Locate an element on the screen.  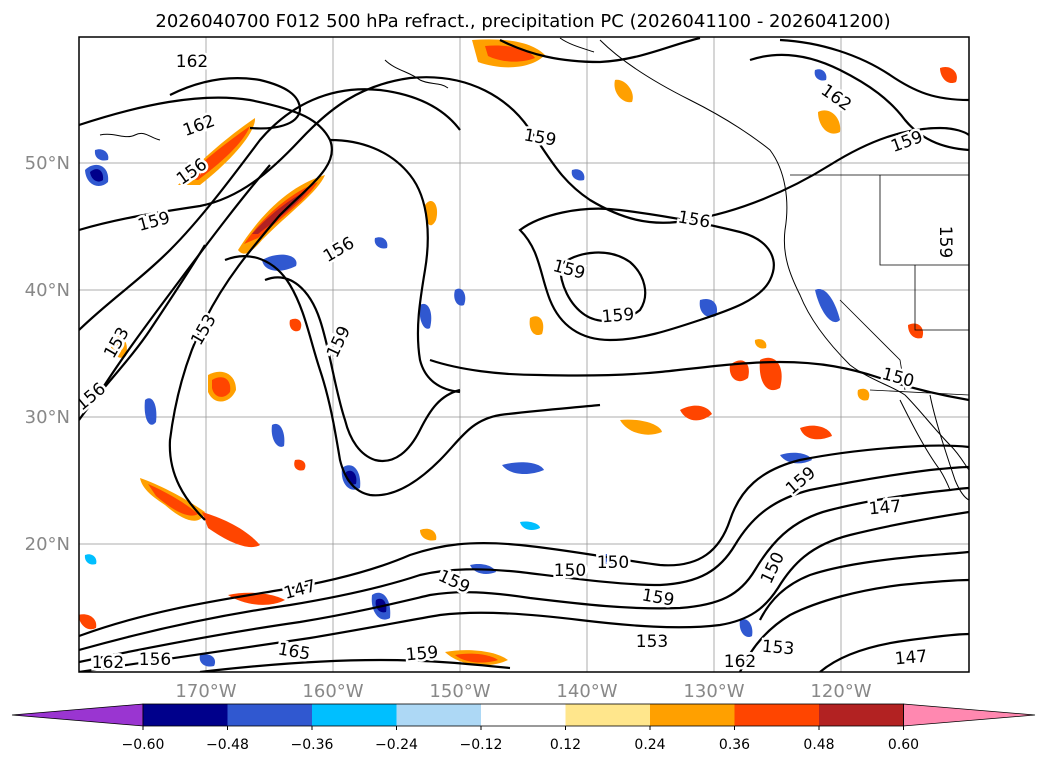
colorbar-tick-label: 0.12 is located at coordinates (565, 745).